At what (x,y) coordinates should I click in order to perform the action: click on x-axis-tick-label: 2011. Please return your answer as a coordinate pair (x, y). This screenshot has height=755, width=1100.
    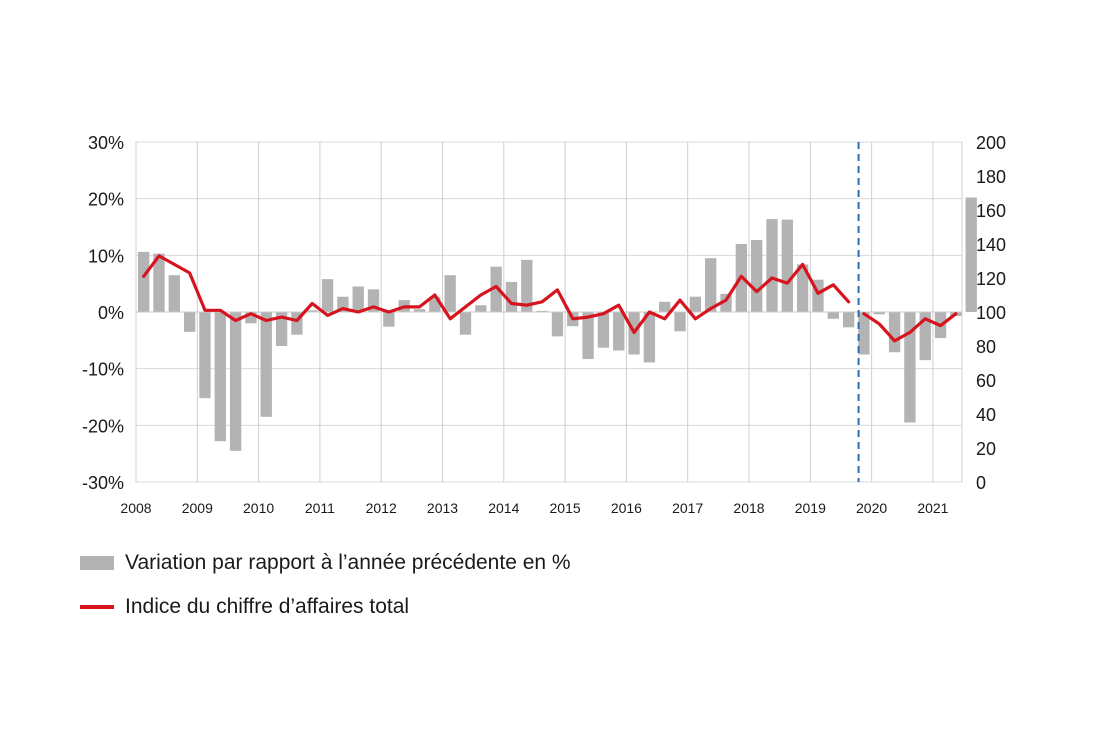
    Looking at the image, I should click on (320, 508).